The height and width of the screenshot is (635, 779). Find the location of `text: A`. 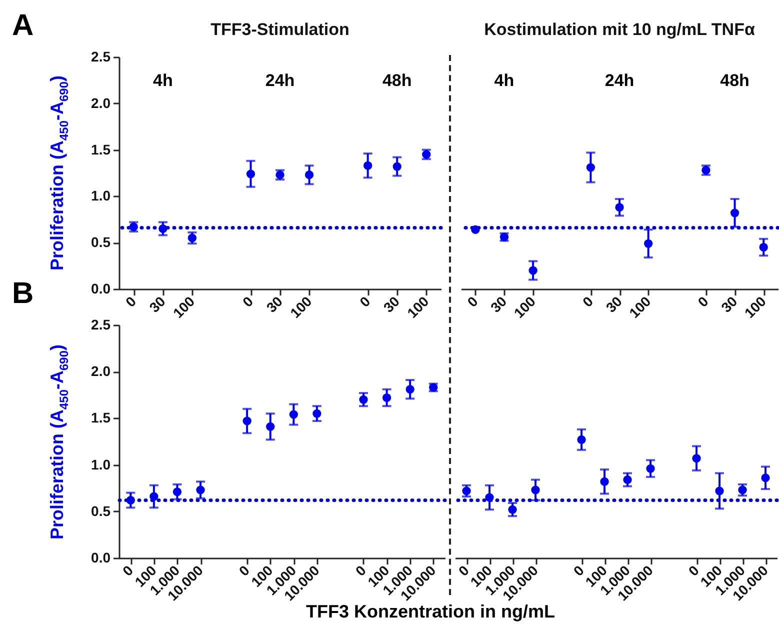

text: A is located at coordinates (23, 26).